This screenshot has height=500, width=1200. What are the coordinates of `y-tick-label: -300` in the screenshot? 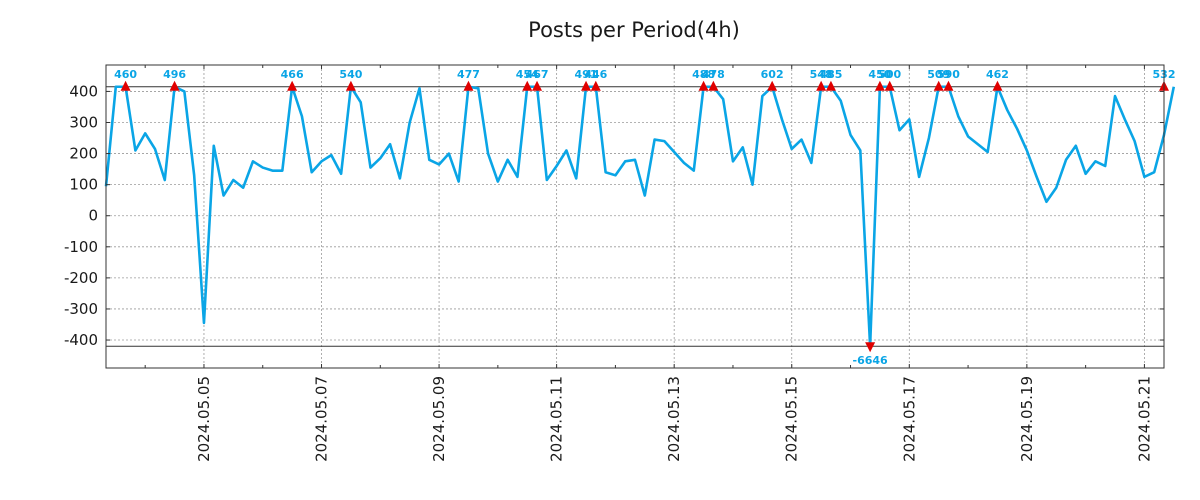 It's located at (81, 309).